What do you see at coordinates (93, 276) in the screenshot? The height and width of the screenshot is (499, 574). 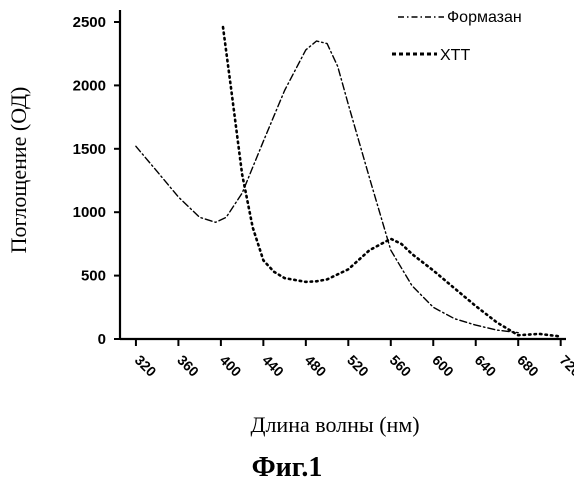 I see `y-tick-label: 500` at bounding box center [93, 276].